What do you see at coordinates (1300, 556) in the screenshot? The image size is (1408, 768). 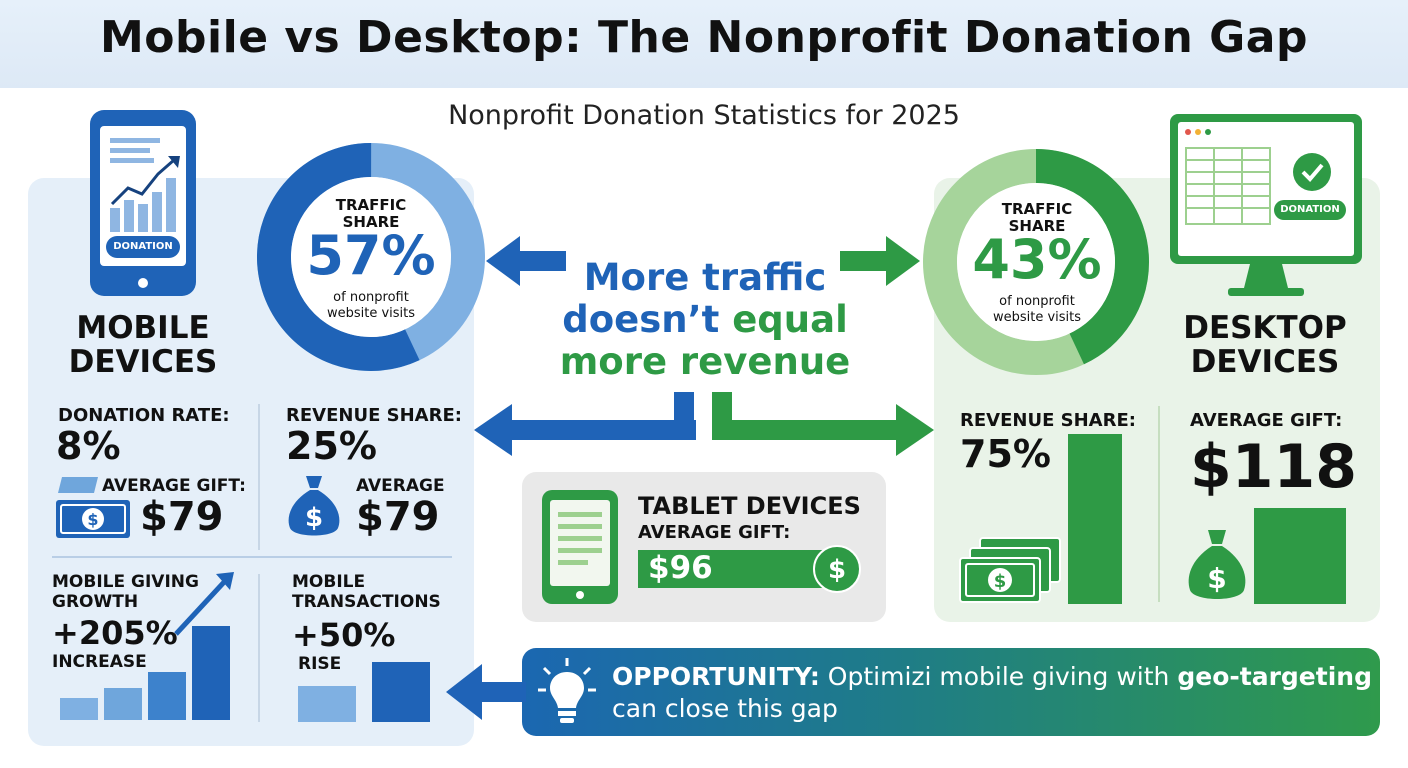 I see `desktop-average-gift-bar` at bounding box center [1300, 556].